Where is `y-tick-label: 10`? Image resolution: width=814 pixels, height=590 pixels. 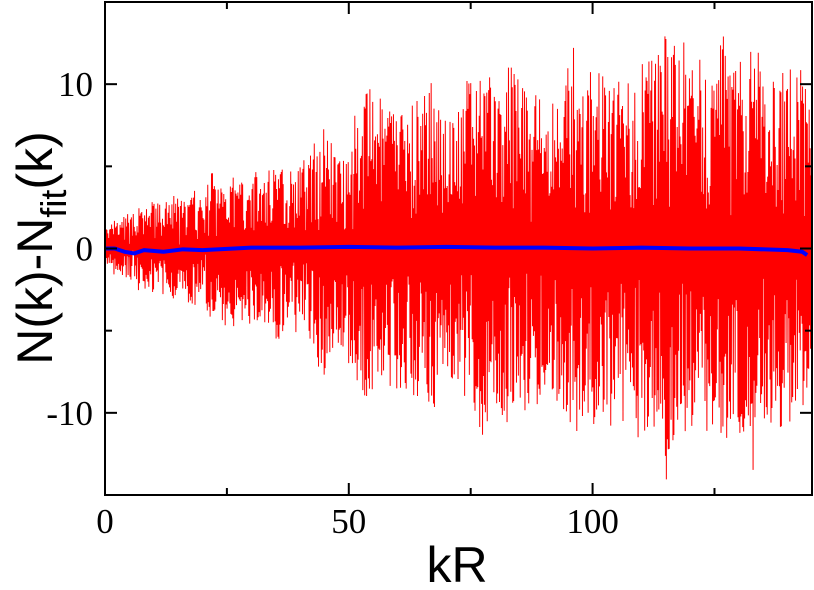
y-tick-label: 10 is located at coordinates (75, 84).